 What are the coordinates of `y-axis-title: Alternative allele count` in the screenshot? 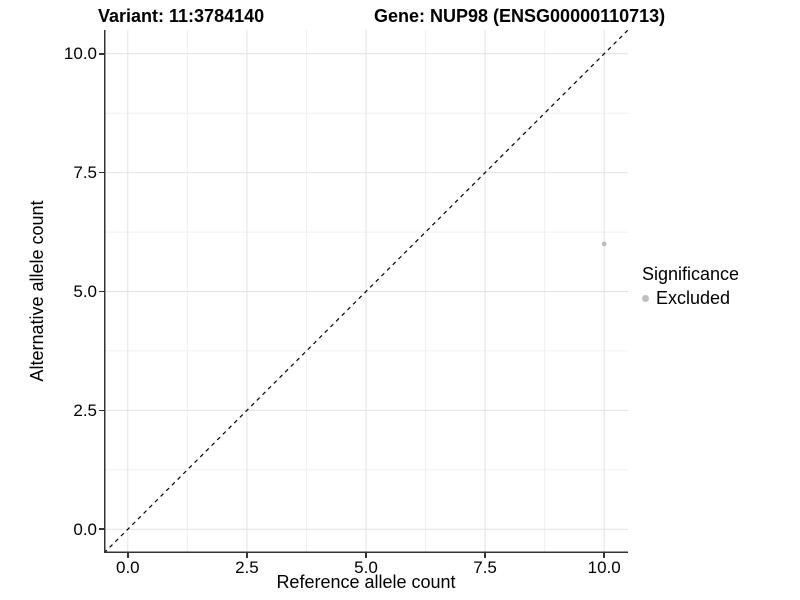 It's located at (37, 291).